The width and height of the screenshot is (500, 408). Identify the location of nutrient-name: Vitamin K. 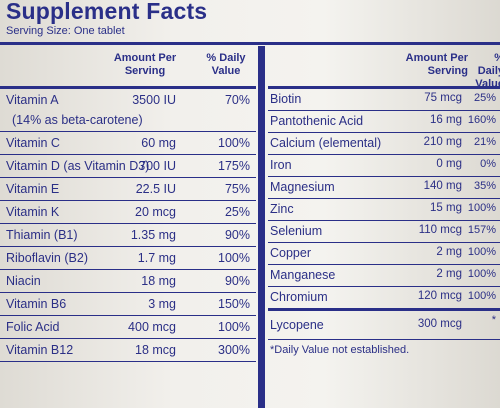
(33, 212).